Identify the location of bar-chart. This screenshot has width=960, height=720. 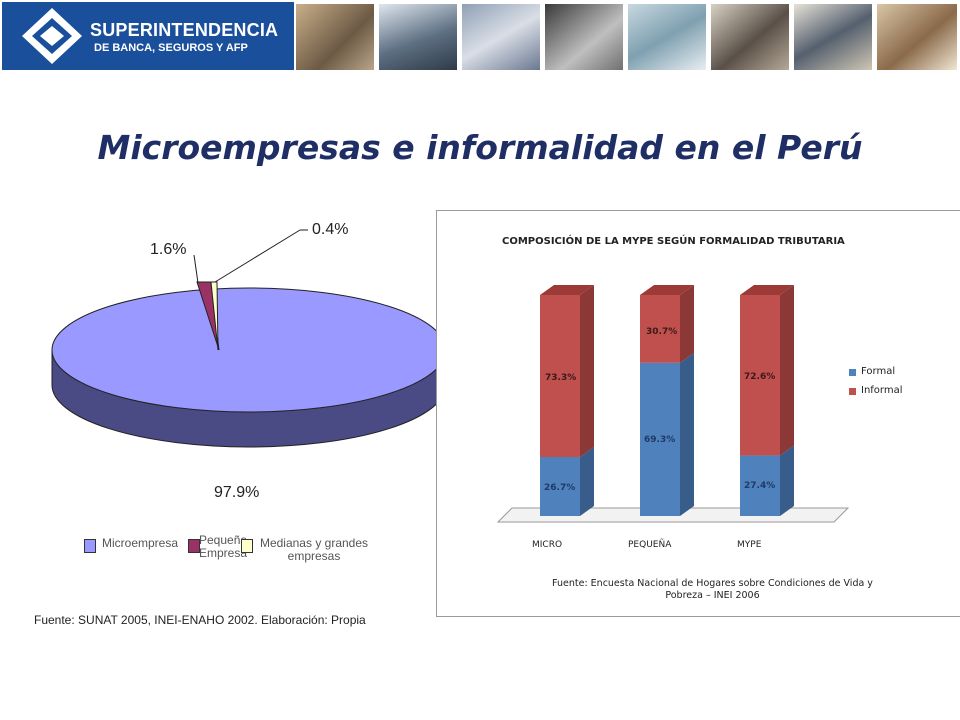
(673, 404).